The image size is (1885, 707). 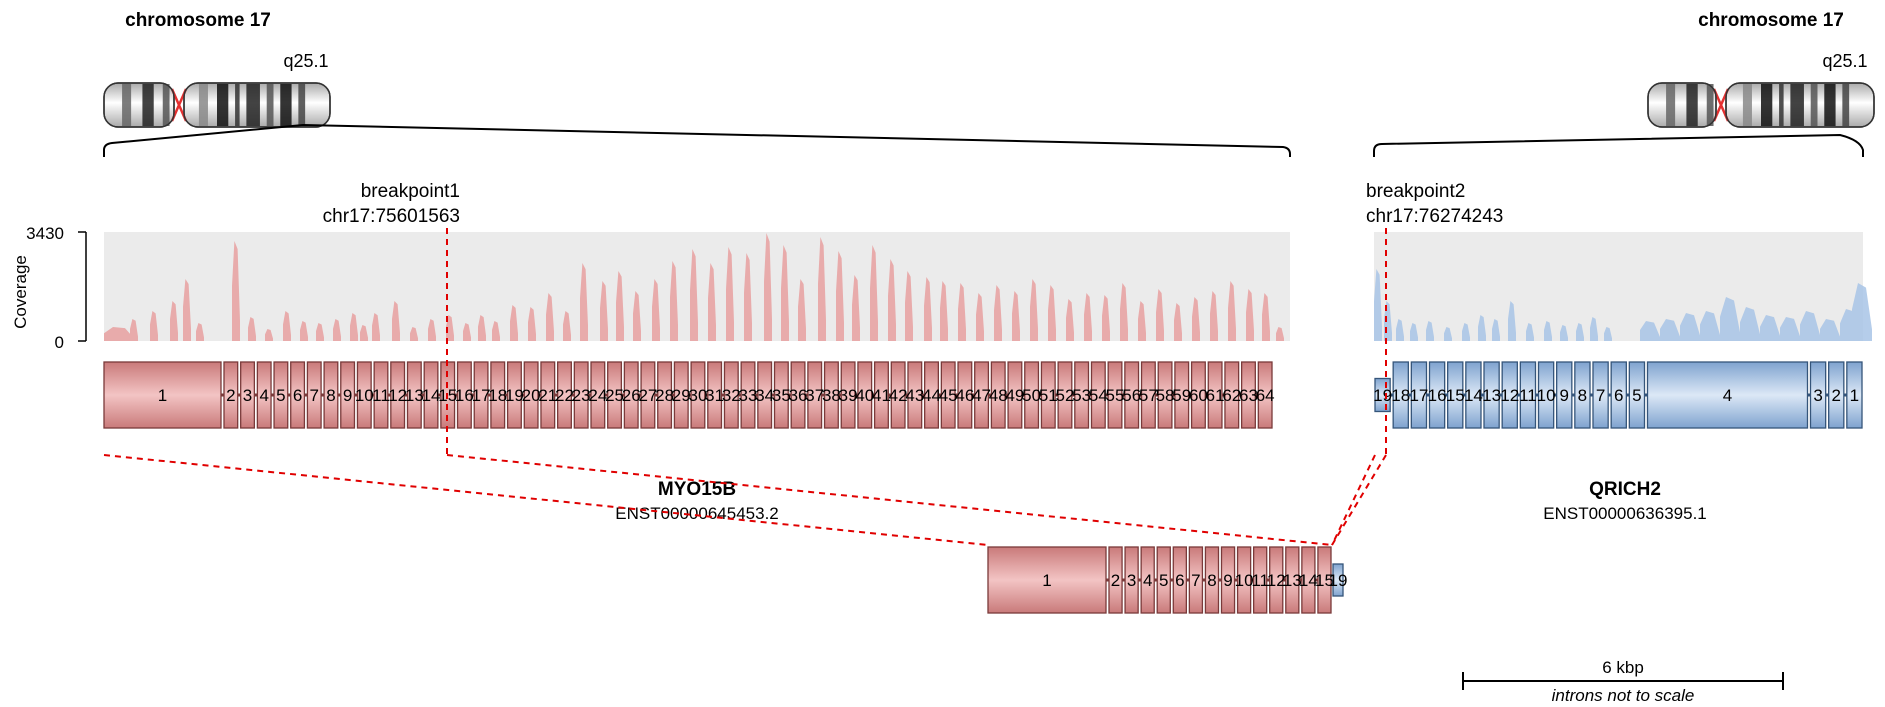 I want to click on right-chromosome-title: chromosome 17, so click(x=1771, y=20).